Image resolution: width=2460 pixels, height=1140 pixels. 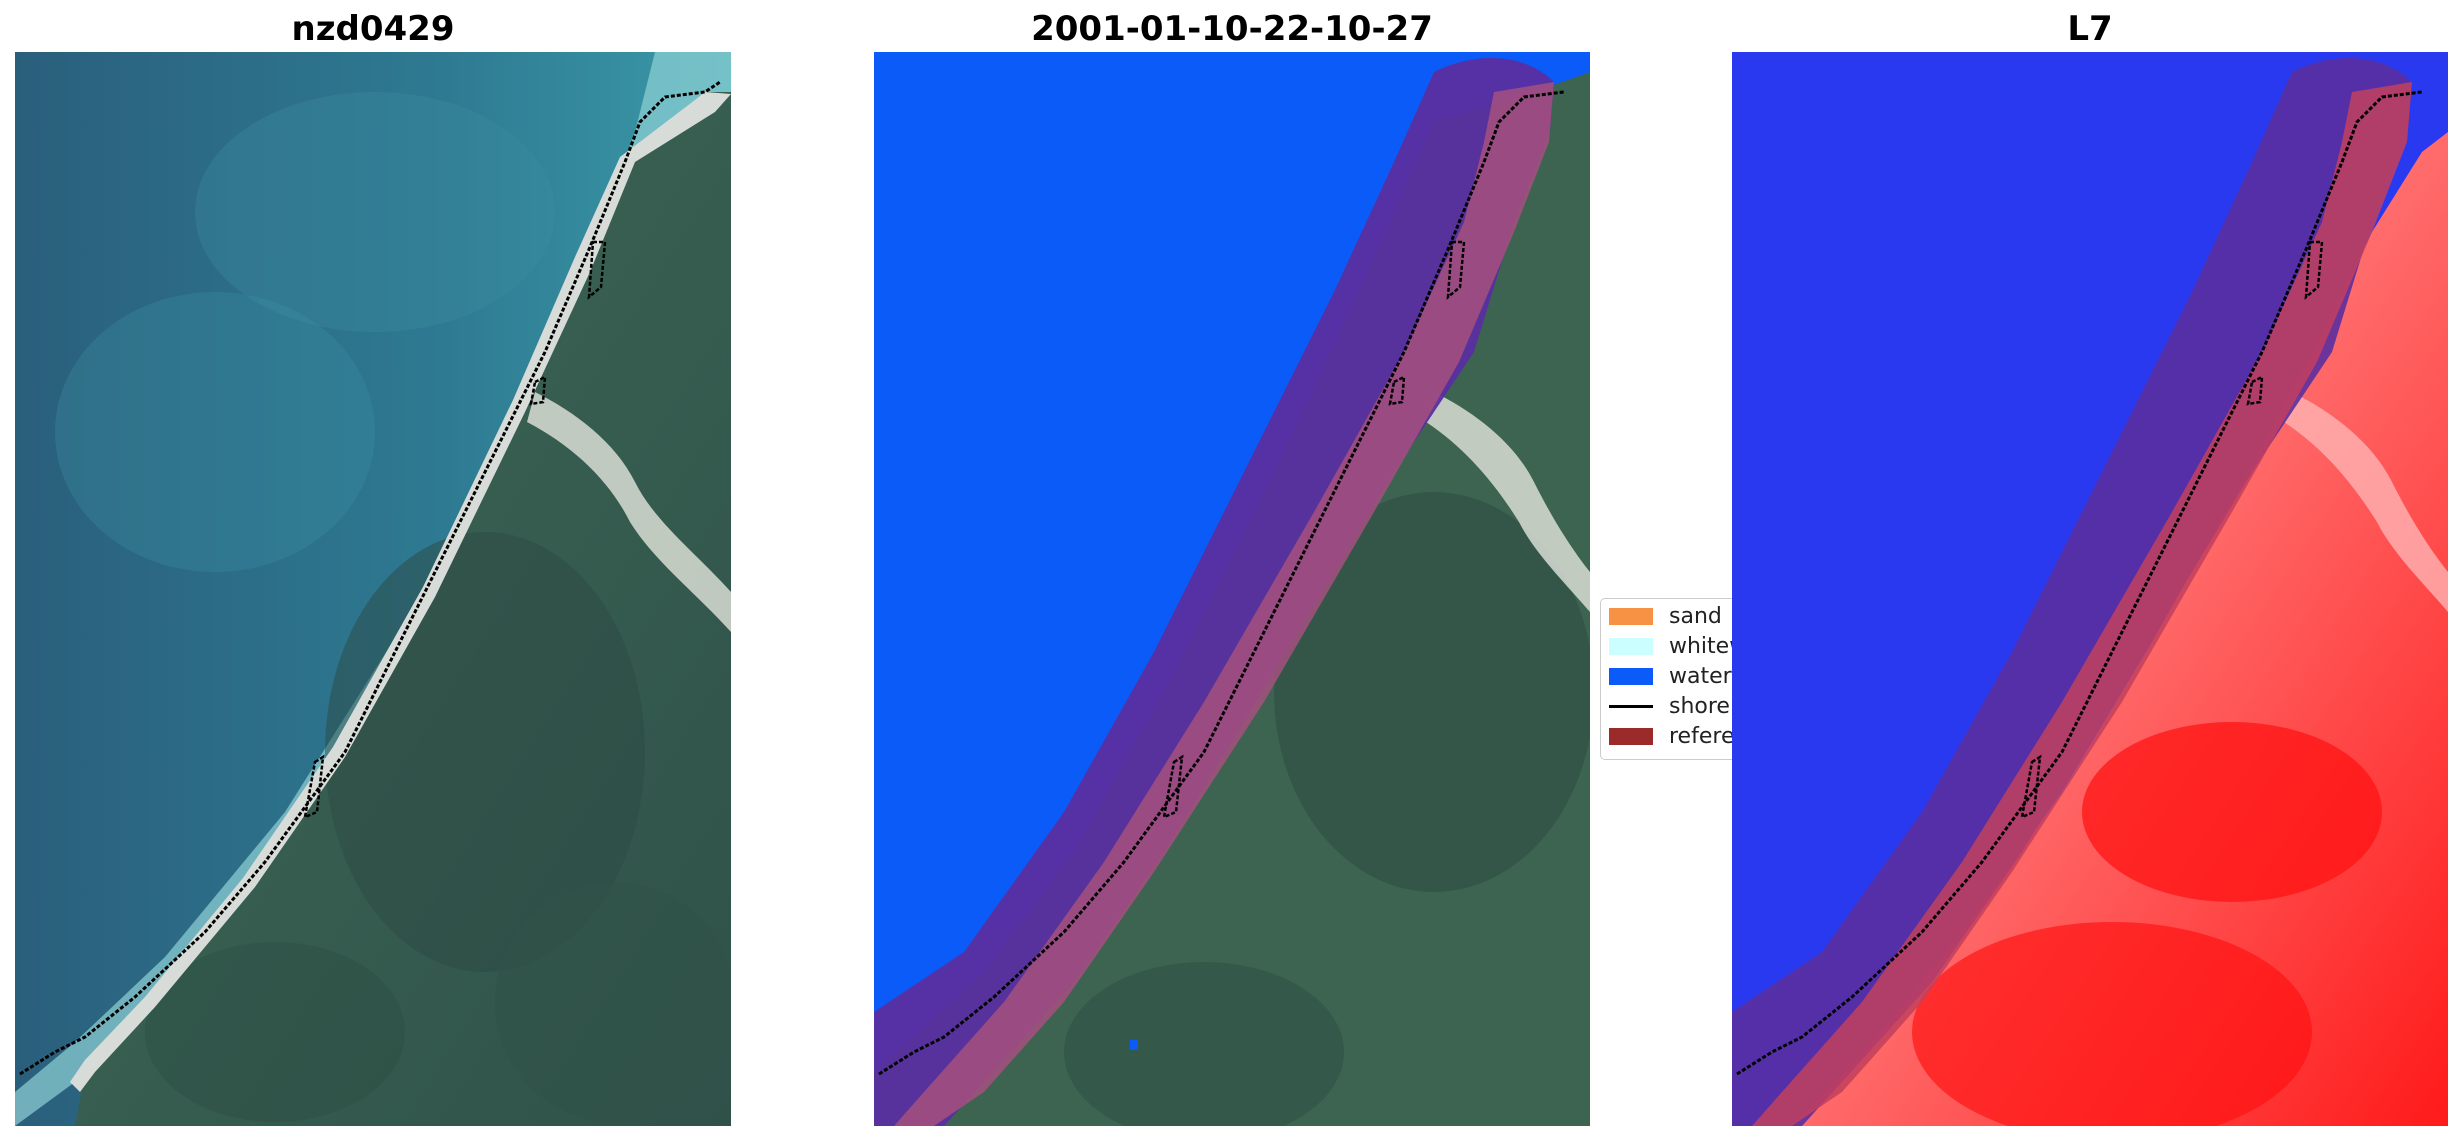 What do you see at coordinates (1631, 736) in the screenshot?
I see `buffer-swatch` at bounding box center [1631, 736].